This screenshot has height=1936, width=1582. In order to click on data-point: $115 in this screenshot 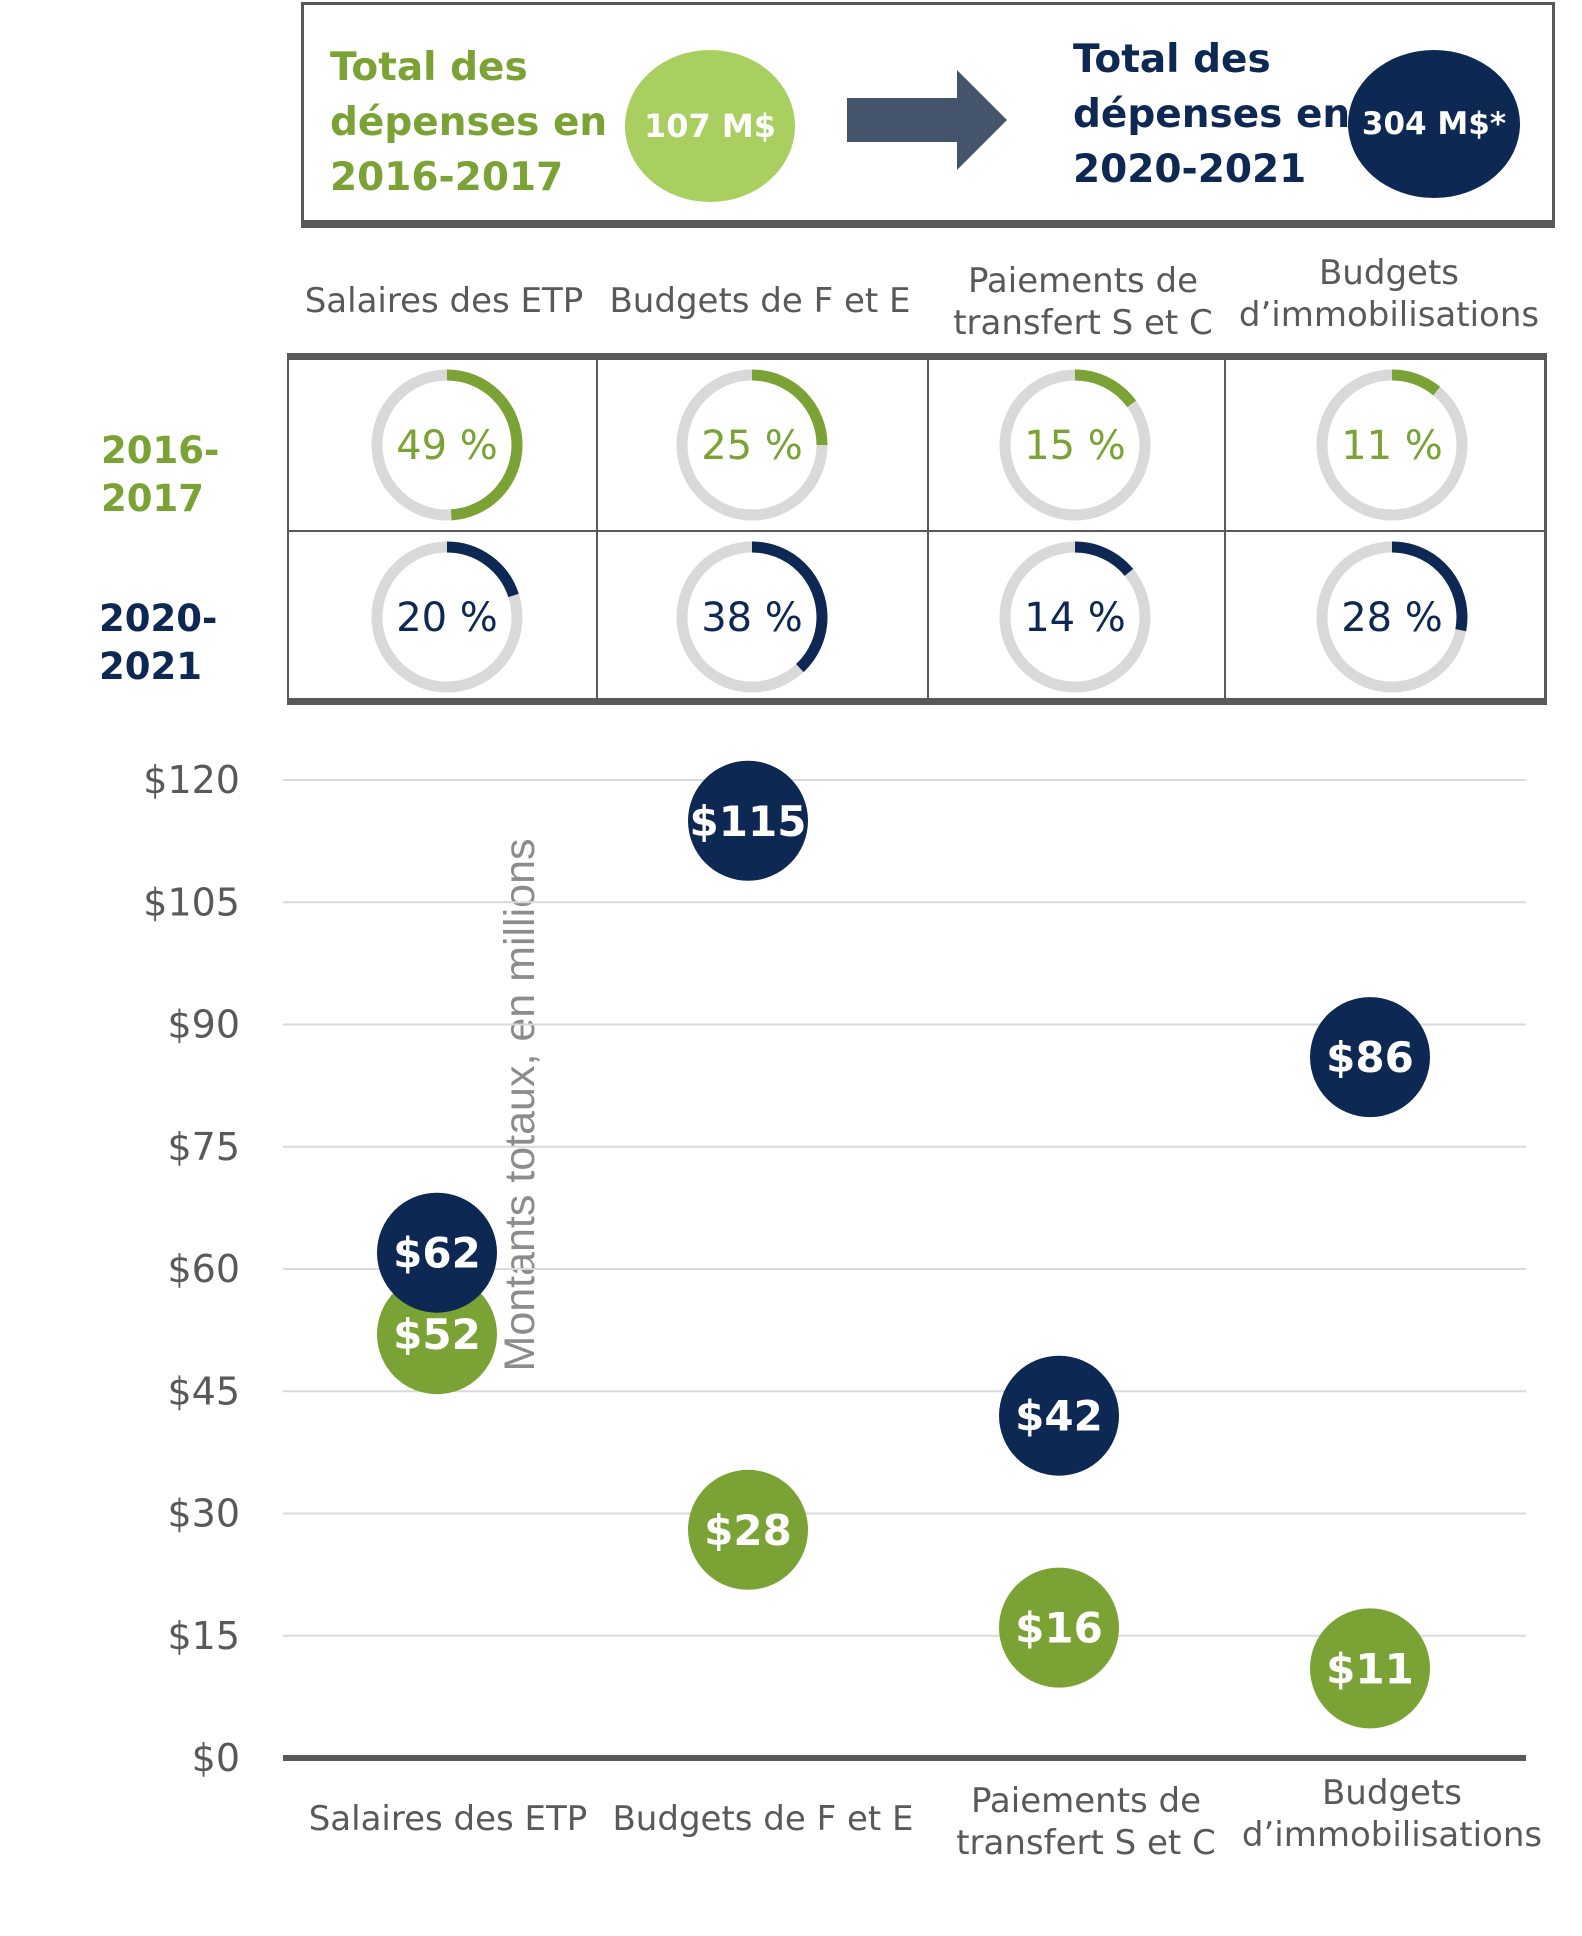, I will do `click(748, 820)`.